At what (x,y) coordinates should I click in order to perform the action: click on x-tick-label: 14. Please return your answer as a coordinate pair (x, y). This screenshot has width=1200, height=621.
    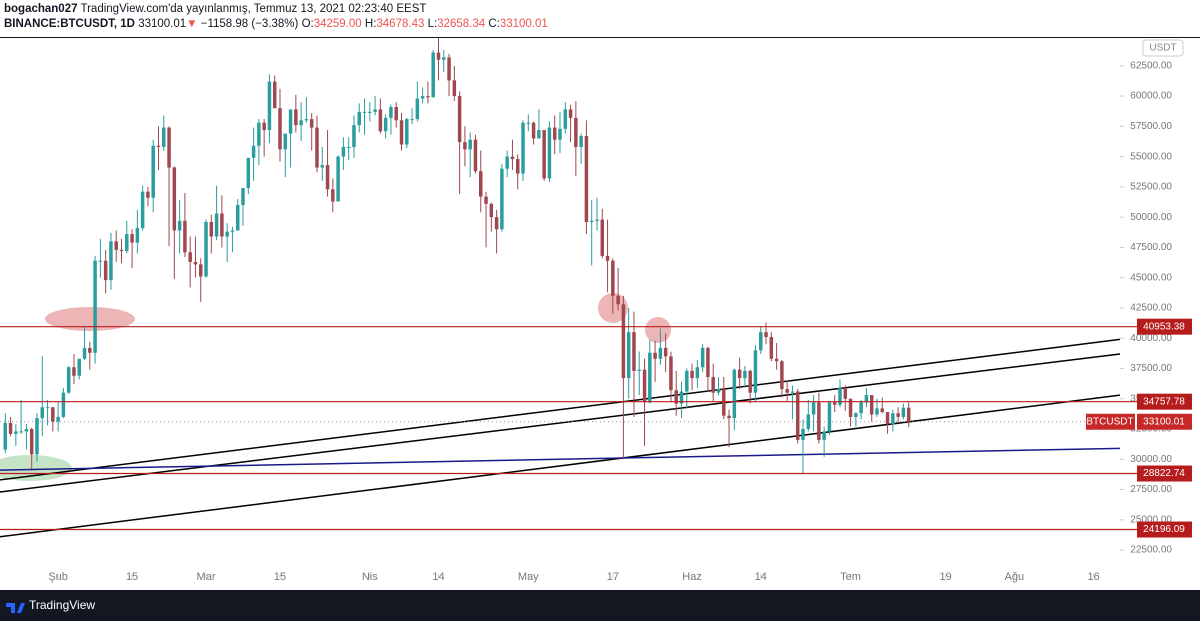
    Looking at the image, I should click on (761, 577).